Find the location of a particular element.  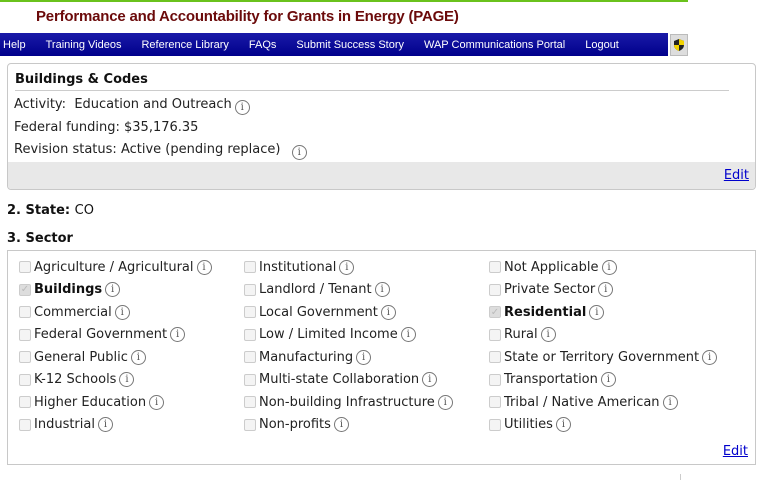

sector-option: Non-profits i is located at coordinates (348, 425).